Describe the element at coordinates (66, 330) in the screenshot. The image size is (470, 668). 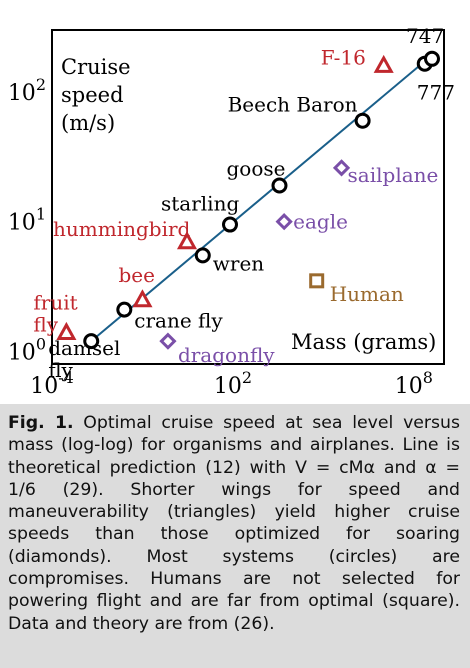
I see `fruitfly-marker` at that location.